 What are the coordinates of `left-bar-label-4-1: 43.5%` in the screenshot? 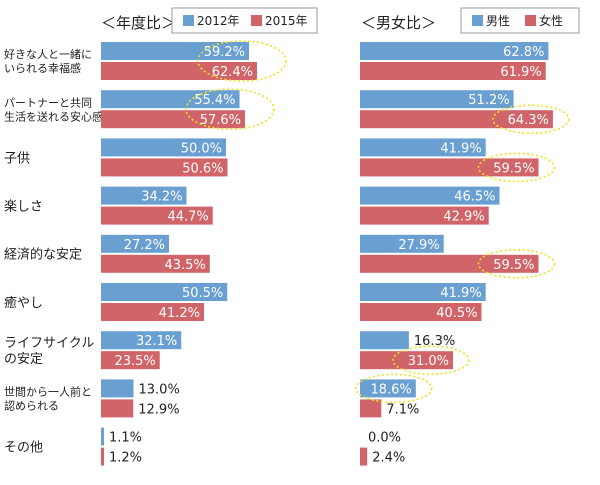 It's located at (184, 265).